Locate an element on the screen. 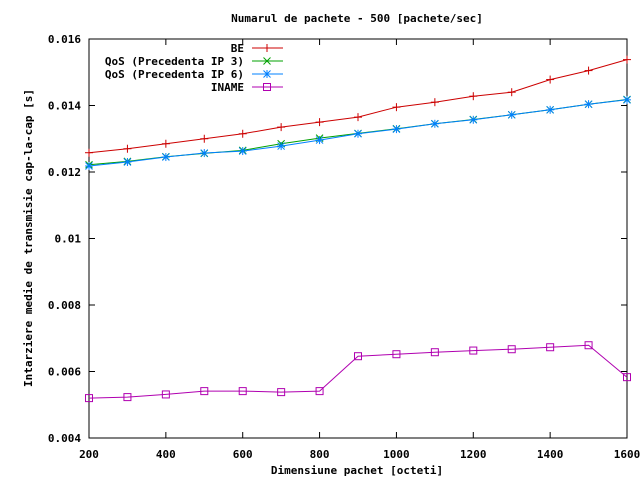 This screenshot has height=480, width=640. y-tick-label: 0.012 is located at coordinates (64, 172).